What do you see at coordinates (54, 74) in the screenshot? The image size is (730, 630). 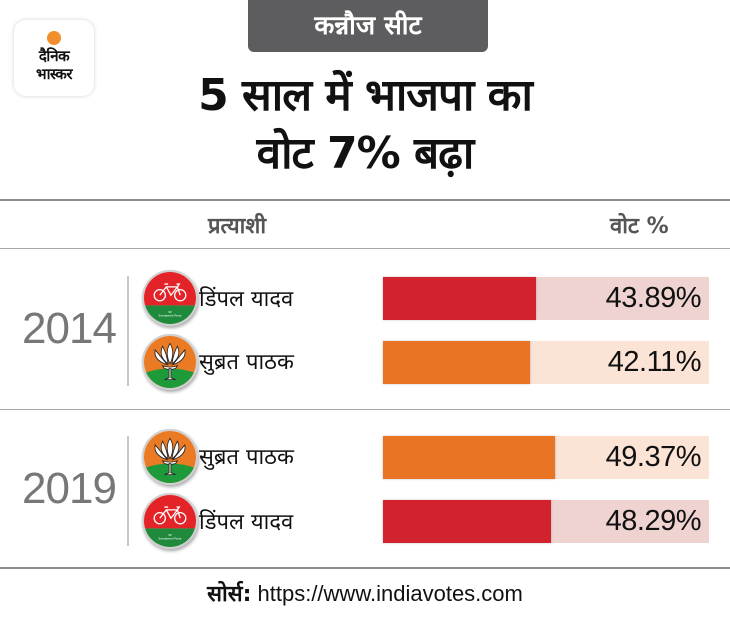 I see `logo-line-2: भास्कर` at bounding box center [54, 74].